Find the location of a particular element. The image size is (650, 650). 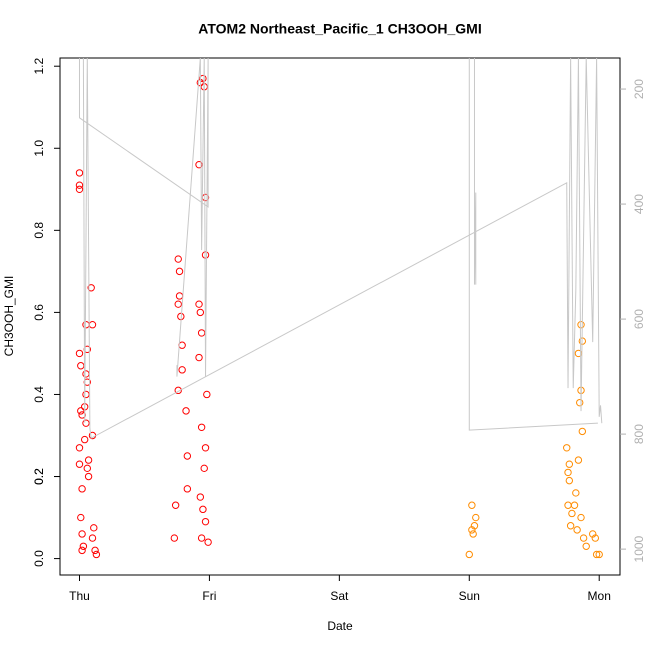

x-tick-label: Sat is located at coordinates (339, 596).